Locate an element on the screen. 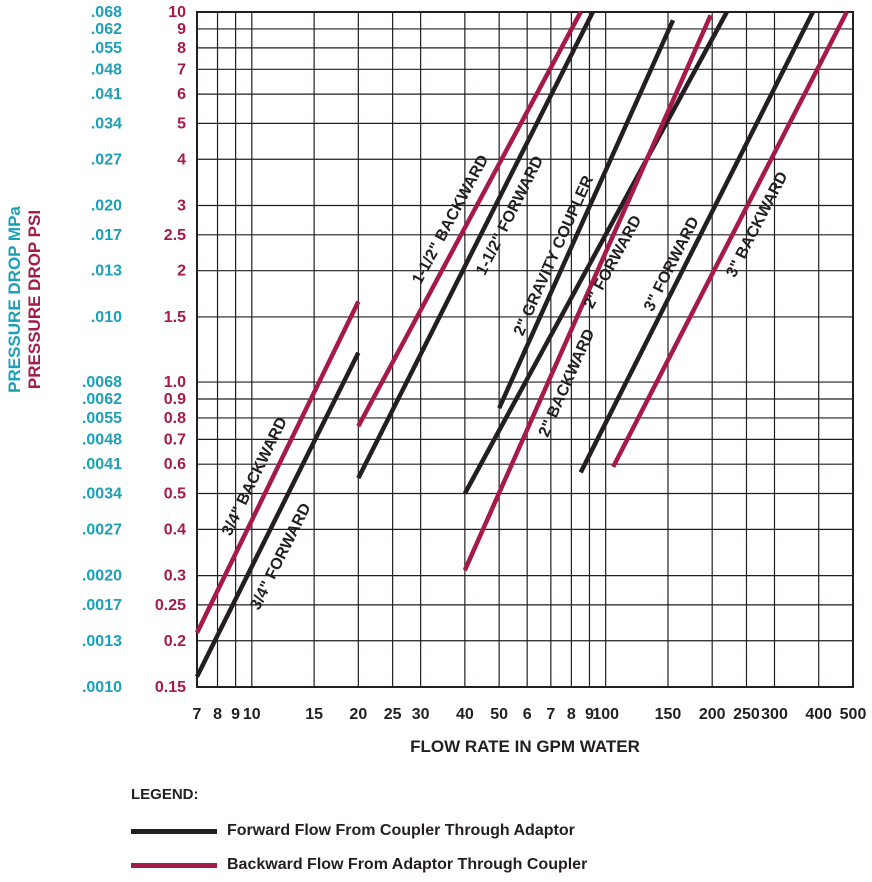 The width and height of the screenshot is (872, 882). x-tick-label: 25 is located at coordinates (393, 714).